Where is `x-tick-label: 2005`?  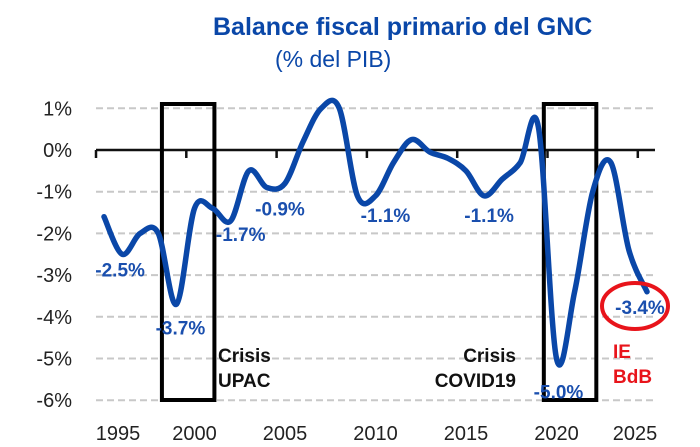 x-tick-label: 2005 is located at coordinates (285, 434).